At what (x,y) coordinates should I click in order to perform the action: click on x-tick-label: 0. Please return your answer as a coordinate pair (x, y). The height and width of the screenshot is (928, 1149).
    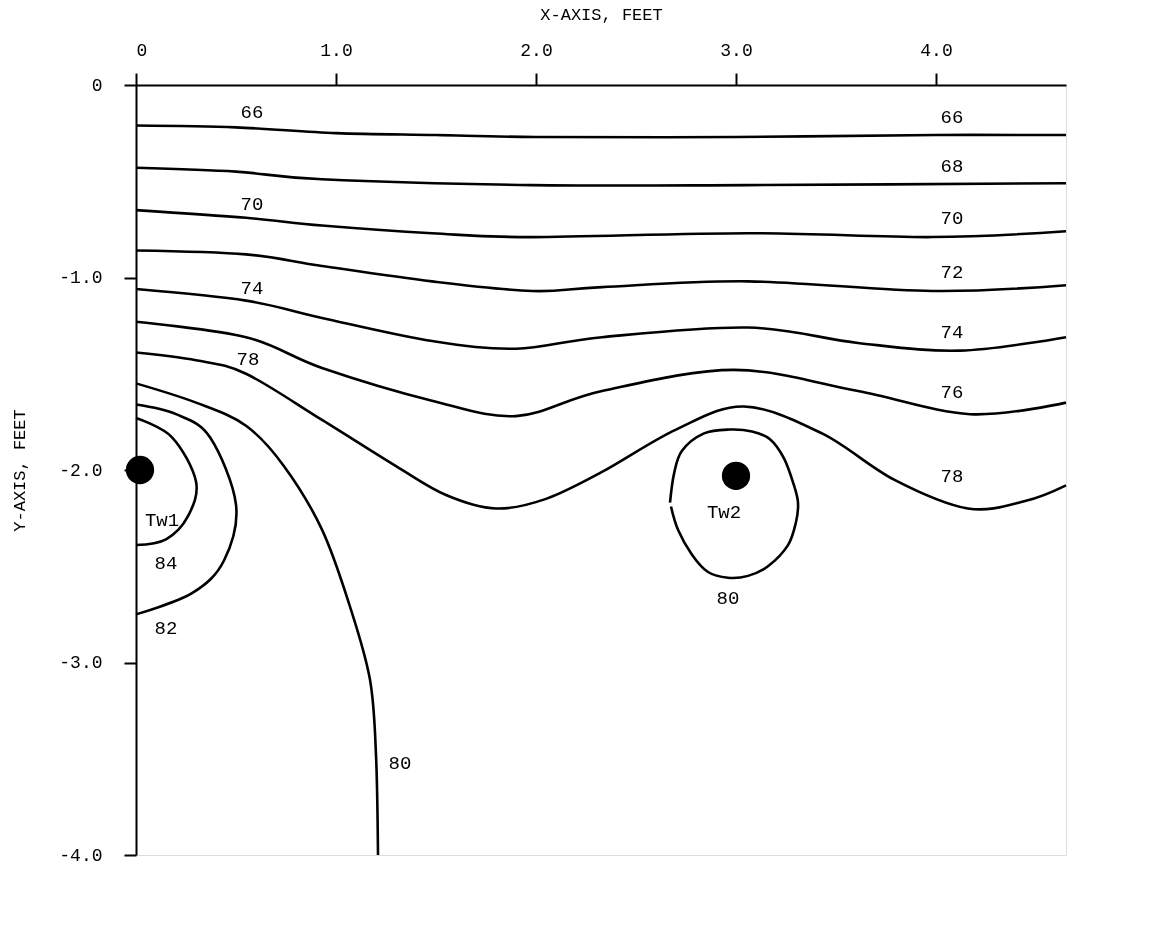
    Looking at the image, I should click on (142, 50).